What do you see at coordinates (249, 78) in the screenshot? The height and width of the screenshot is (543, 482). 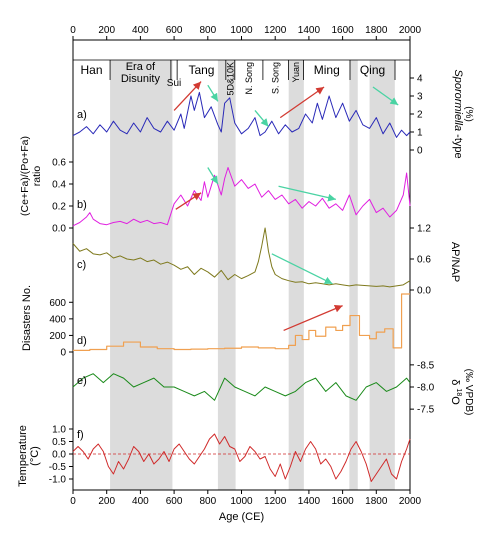 I see `dynasty-label: N. Song` at bounding box center [249, 78].